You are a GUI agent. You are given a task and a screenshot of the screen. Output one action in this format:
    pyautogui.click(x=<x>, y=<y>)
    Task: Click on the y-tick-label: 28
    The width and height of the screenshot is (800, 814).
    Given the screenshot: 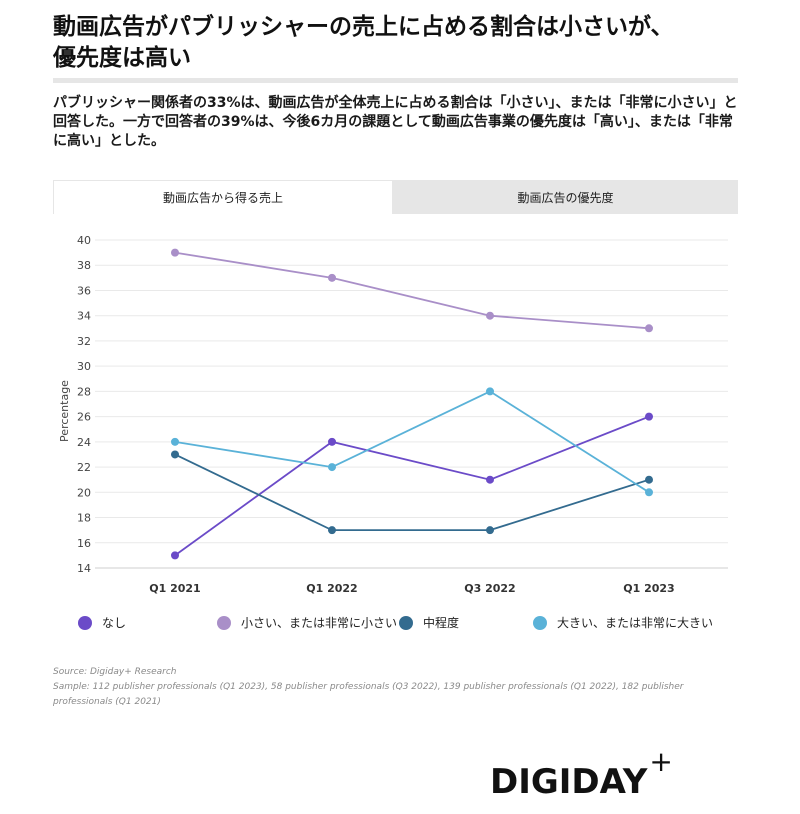 What is the action you would take?
    pyautogui.click(x=84, y=391)
    